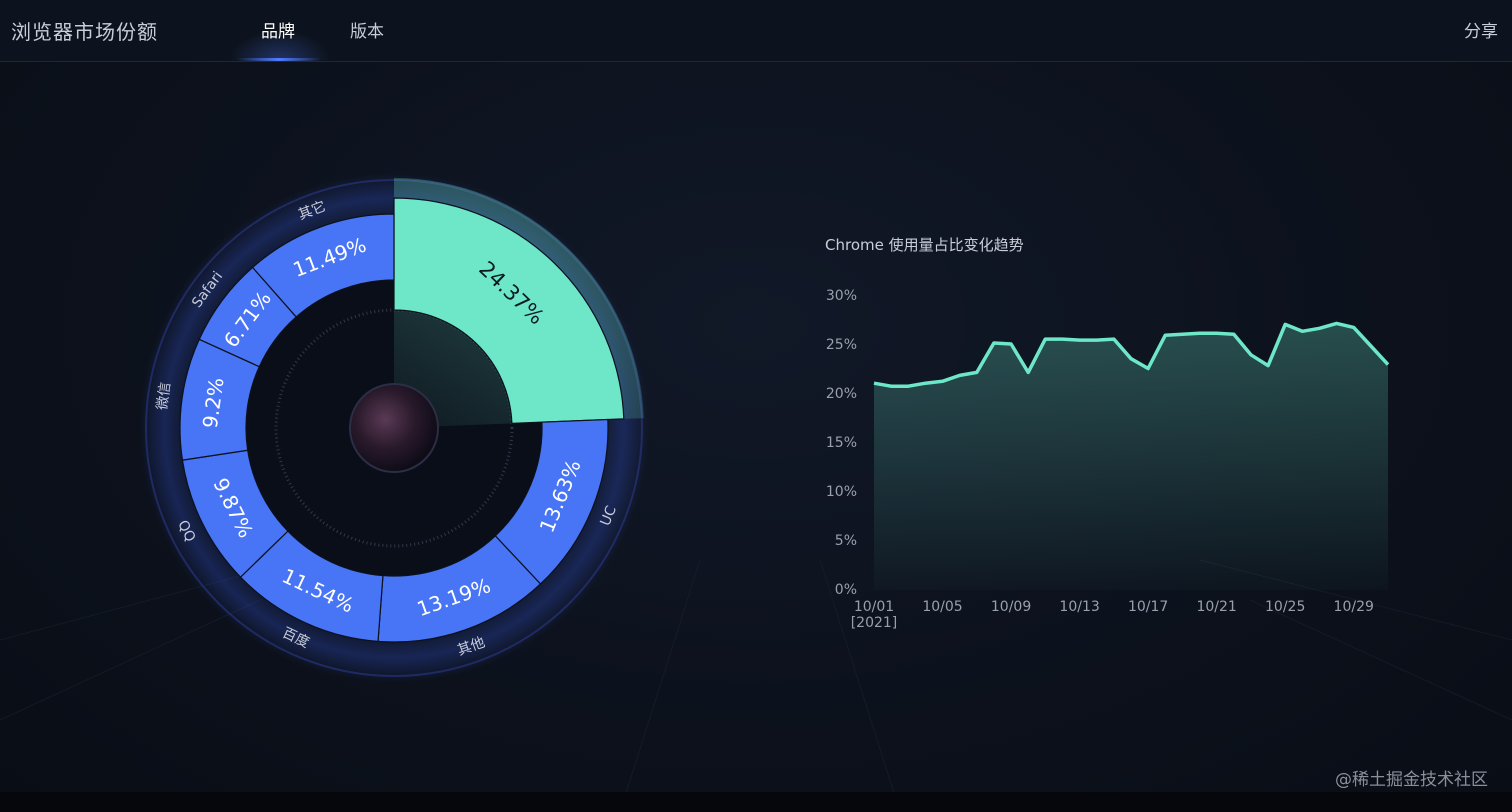  What do you see at coordinates (1481, 32) in the screenshot?
I see `share-button: 分享` at bounding box center [1481, 32].